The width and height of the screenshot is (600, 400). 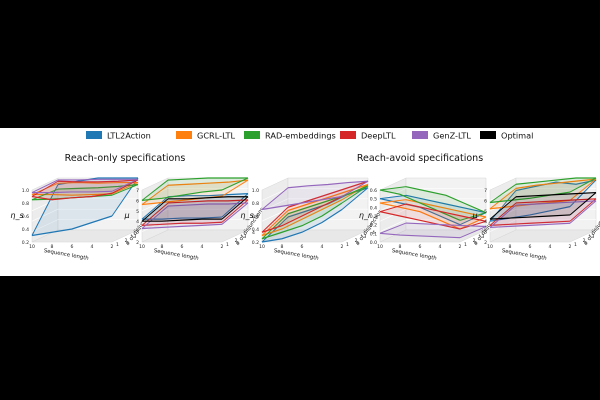 I want to click on z-tick: 0.4, so click(x=25, y=230).